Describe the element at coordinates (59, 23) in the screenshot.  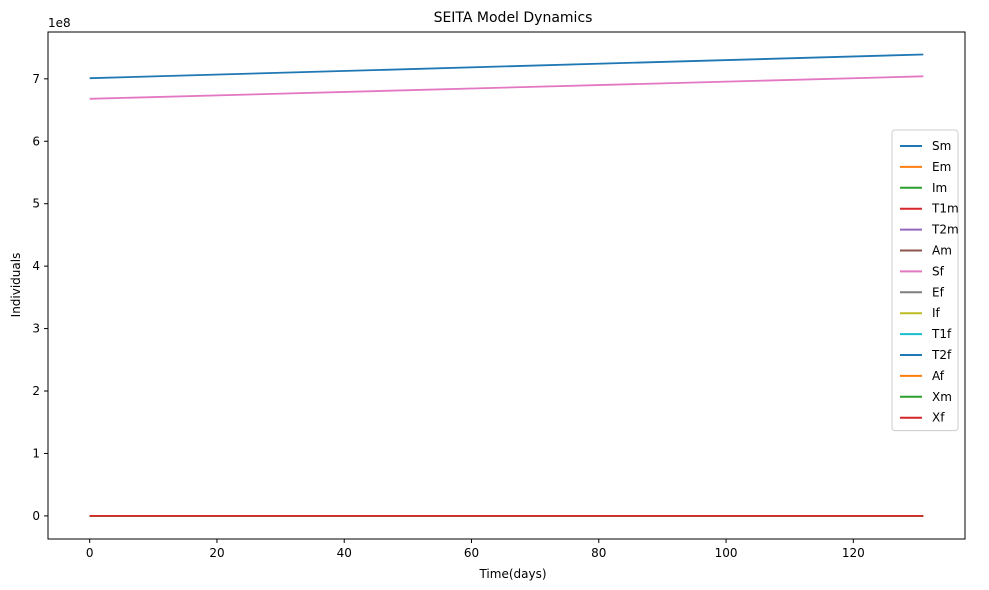
I see `y-offset-label: 1e8` at that location.